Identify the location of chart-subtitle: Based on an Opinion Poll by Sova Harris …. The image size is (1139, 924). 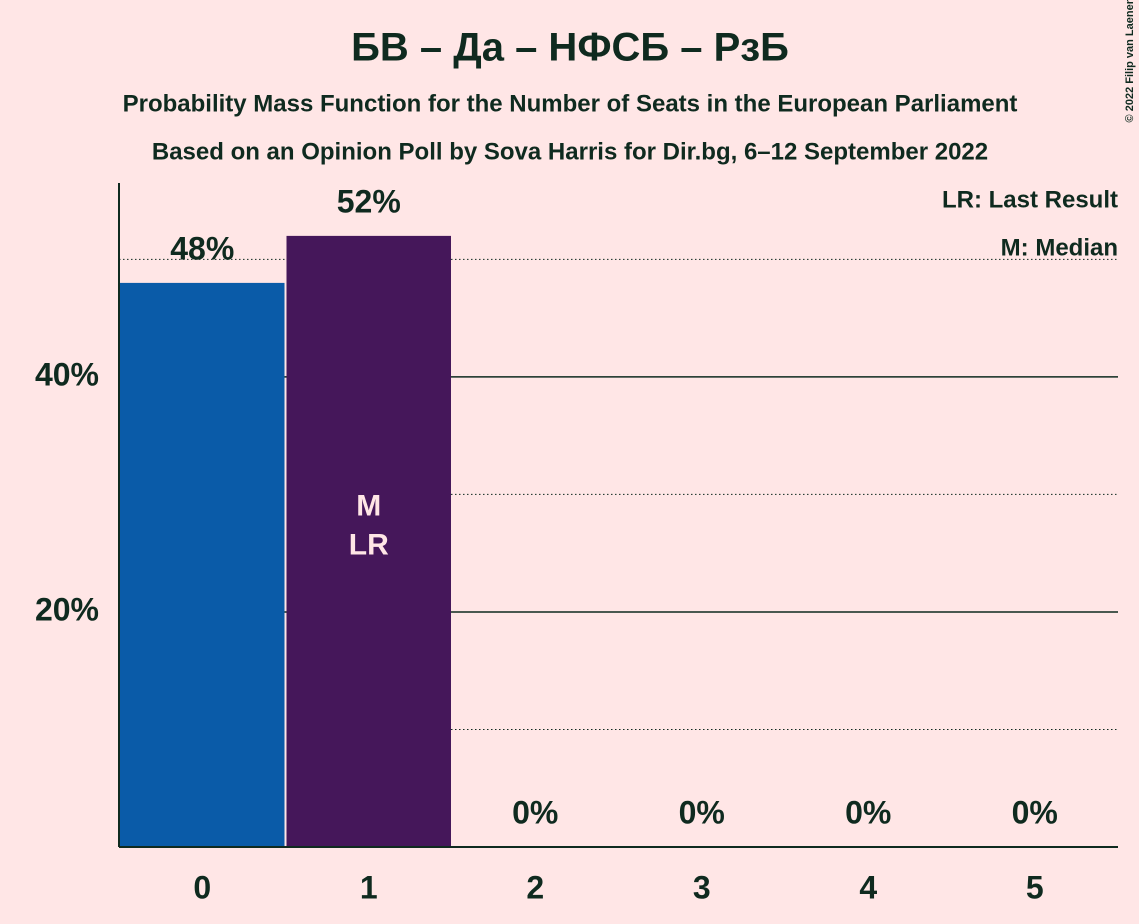
(570, 151).